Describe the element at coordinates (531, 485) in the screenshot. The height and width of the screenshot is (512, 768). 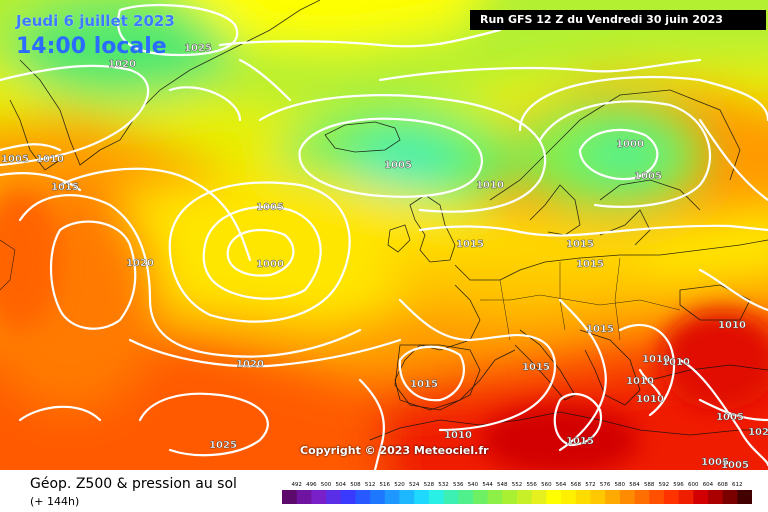
I see `legend-tick-label: 556` at that location.